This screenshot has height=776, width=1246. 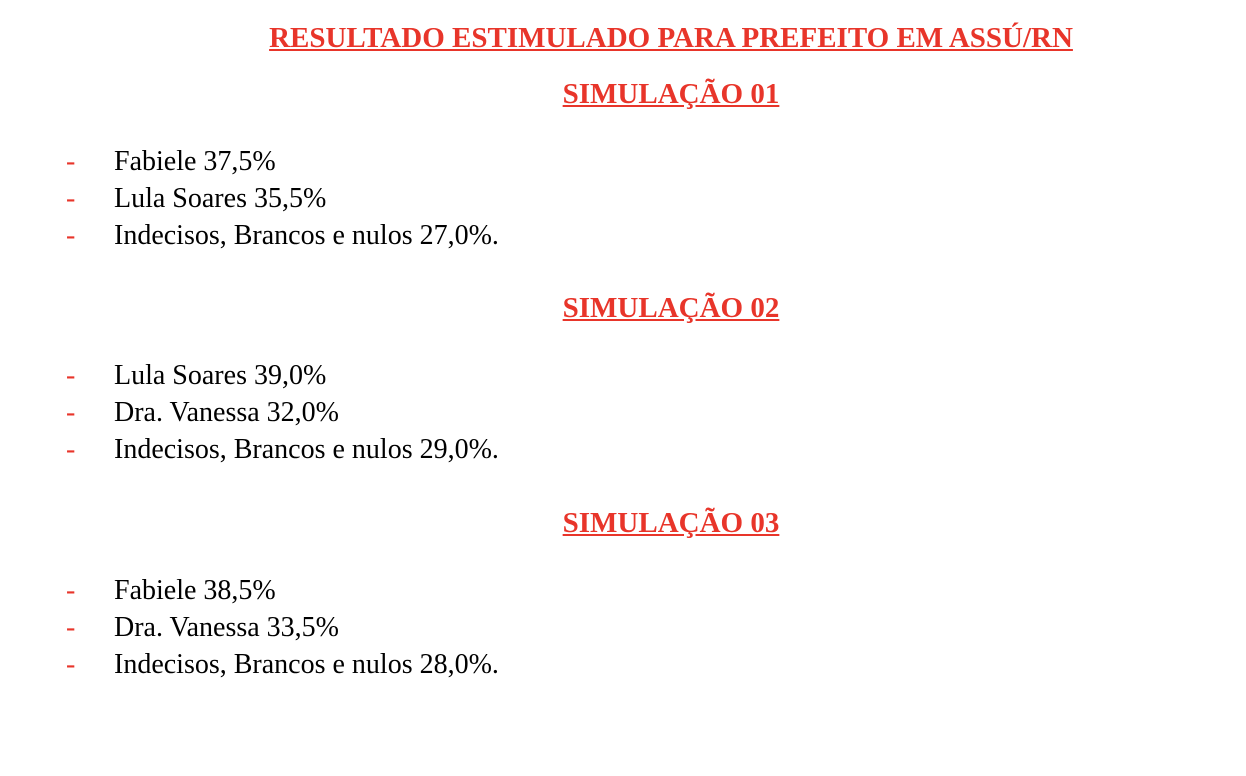 What do you see at coordinates (196, 375) in the screenshot?
I see `list-item: - Lula Soares 39,0%` at bounding box center [196, 375].